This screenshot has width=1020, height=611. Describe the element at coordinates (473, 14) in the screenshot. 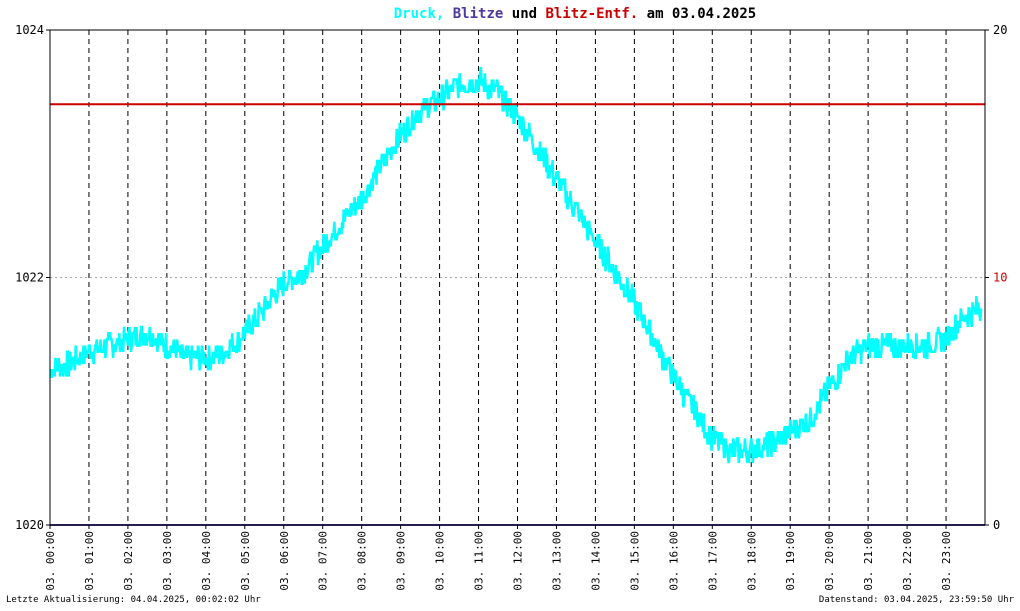

I see `title-part-1: Blitze` at that location.